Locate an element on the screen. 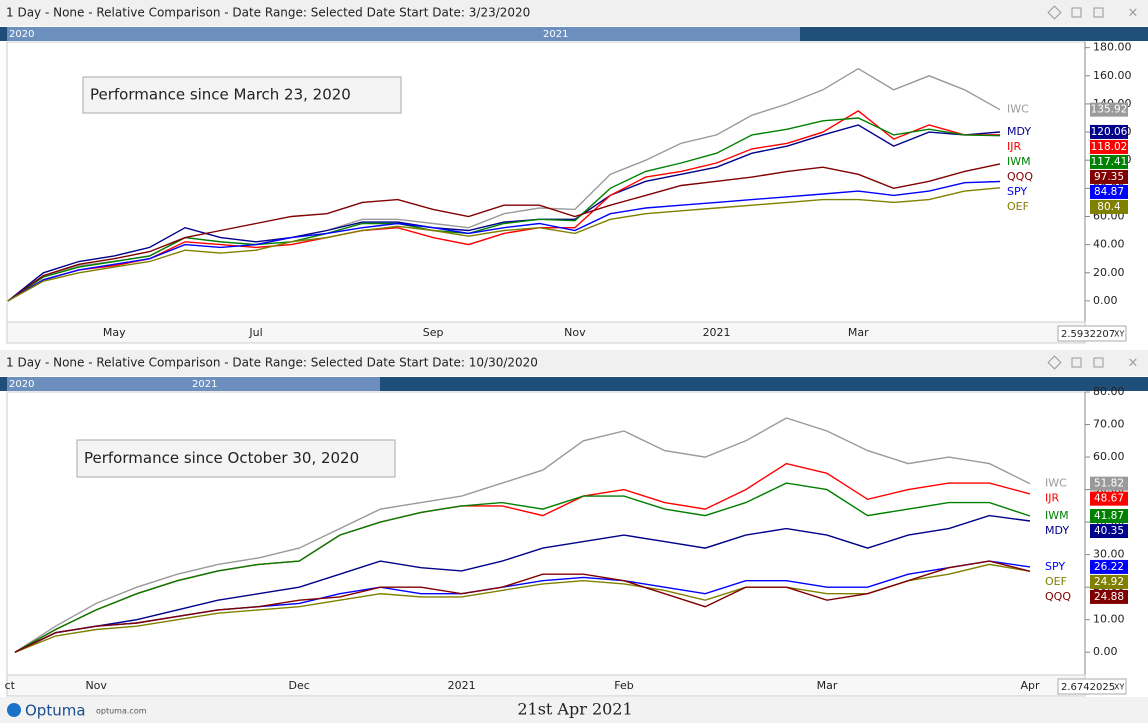  value-tag-label: 41.87 is located at coordinates (1109, 516).